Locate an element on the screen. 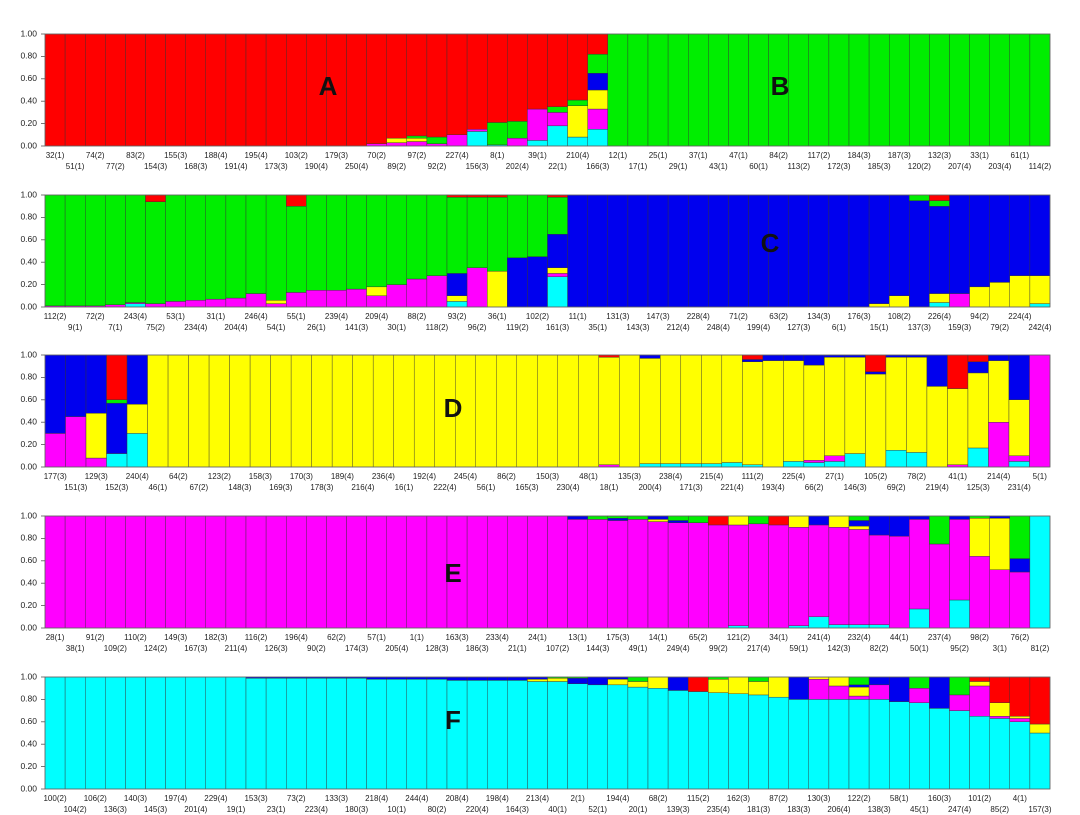 Image resolution: width=1080 pixels, height=815 pixels. x-tick-label: 66(2) is located at coordinates (814, 487).